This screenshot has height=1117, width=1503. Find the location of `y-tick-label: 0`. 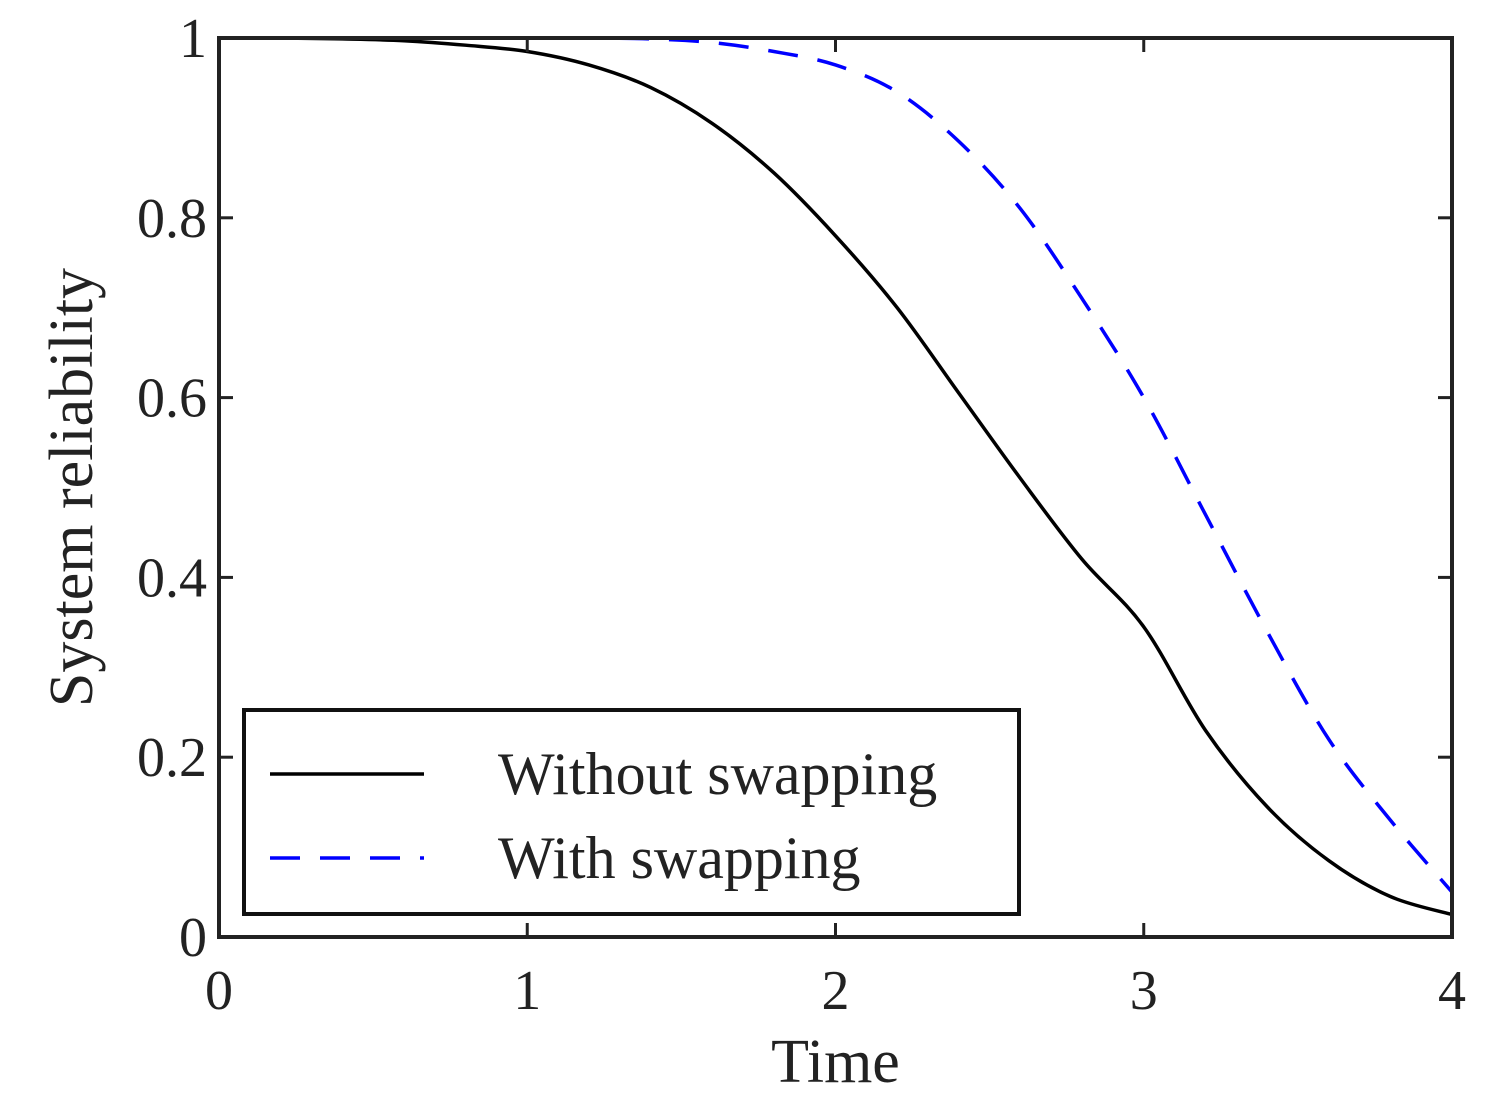

y-tick-label: 0 is located at coordinates (193, 938).